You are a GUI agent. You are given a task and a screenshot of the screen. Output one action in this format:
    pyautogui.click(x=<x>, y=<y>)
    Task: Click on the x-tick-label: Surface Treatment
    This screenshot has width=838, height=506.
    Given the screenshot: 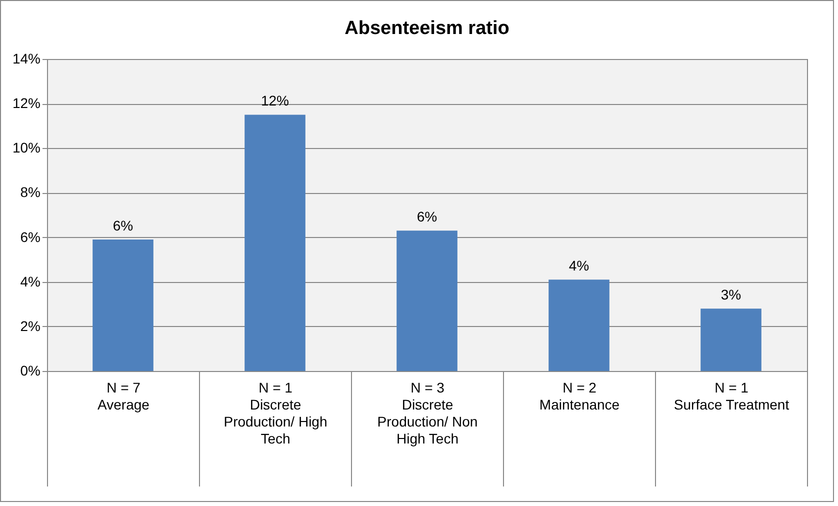 What is the action you would take?
    pyautogui.click(x=732, y=404)
    